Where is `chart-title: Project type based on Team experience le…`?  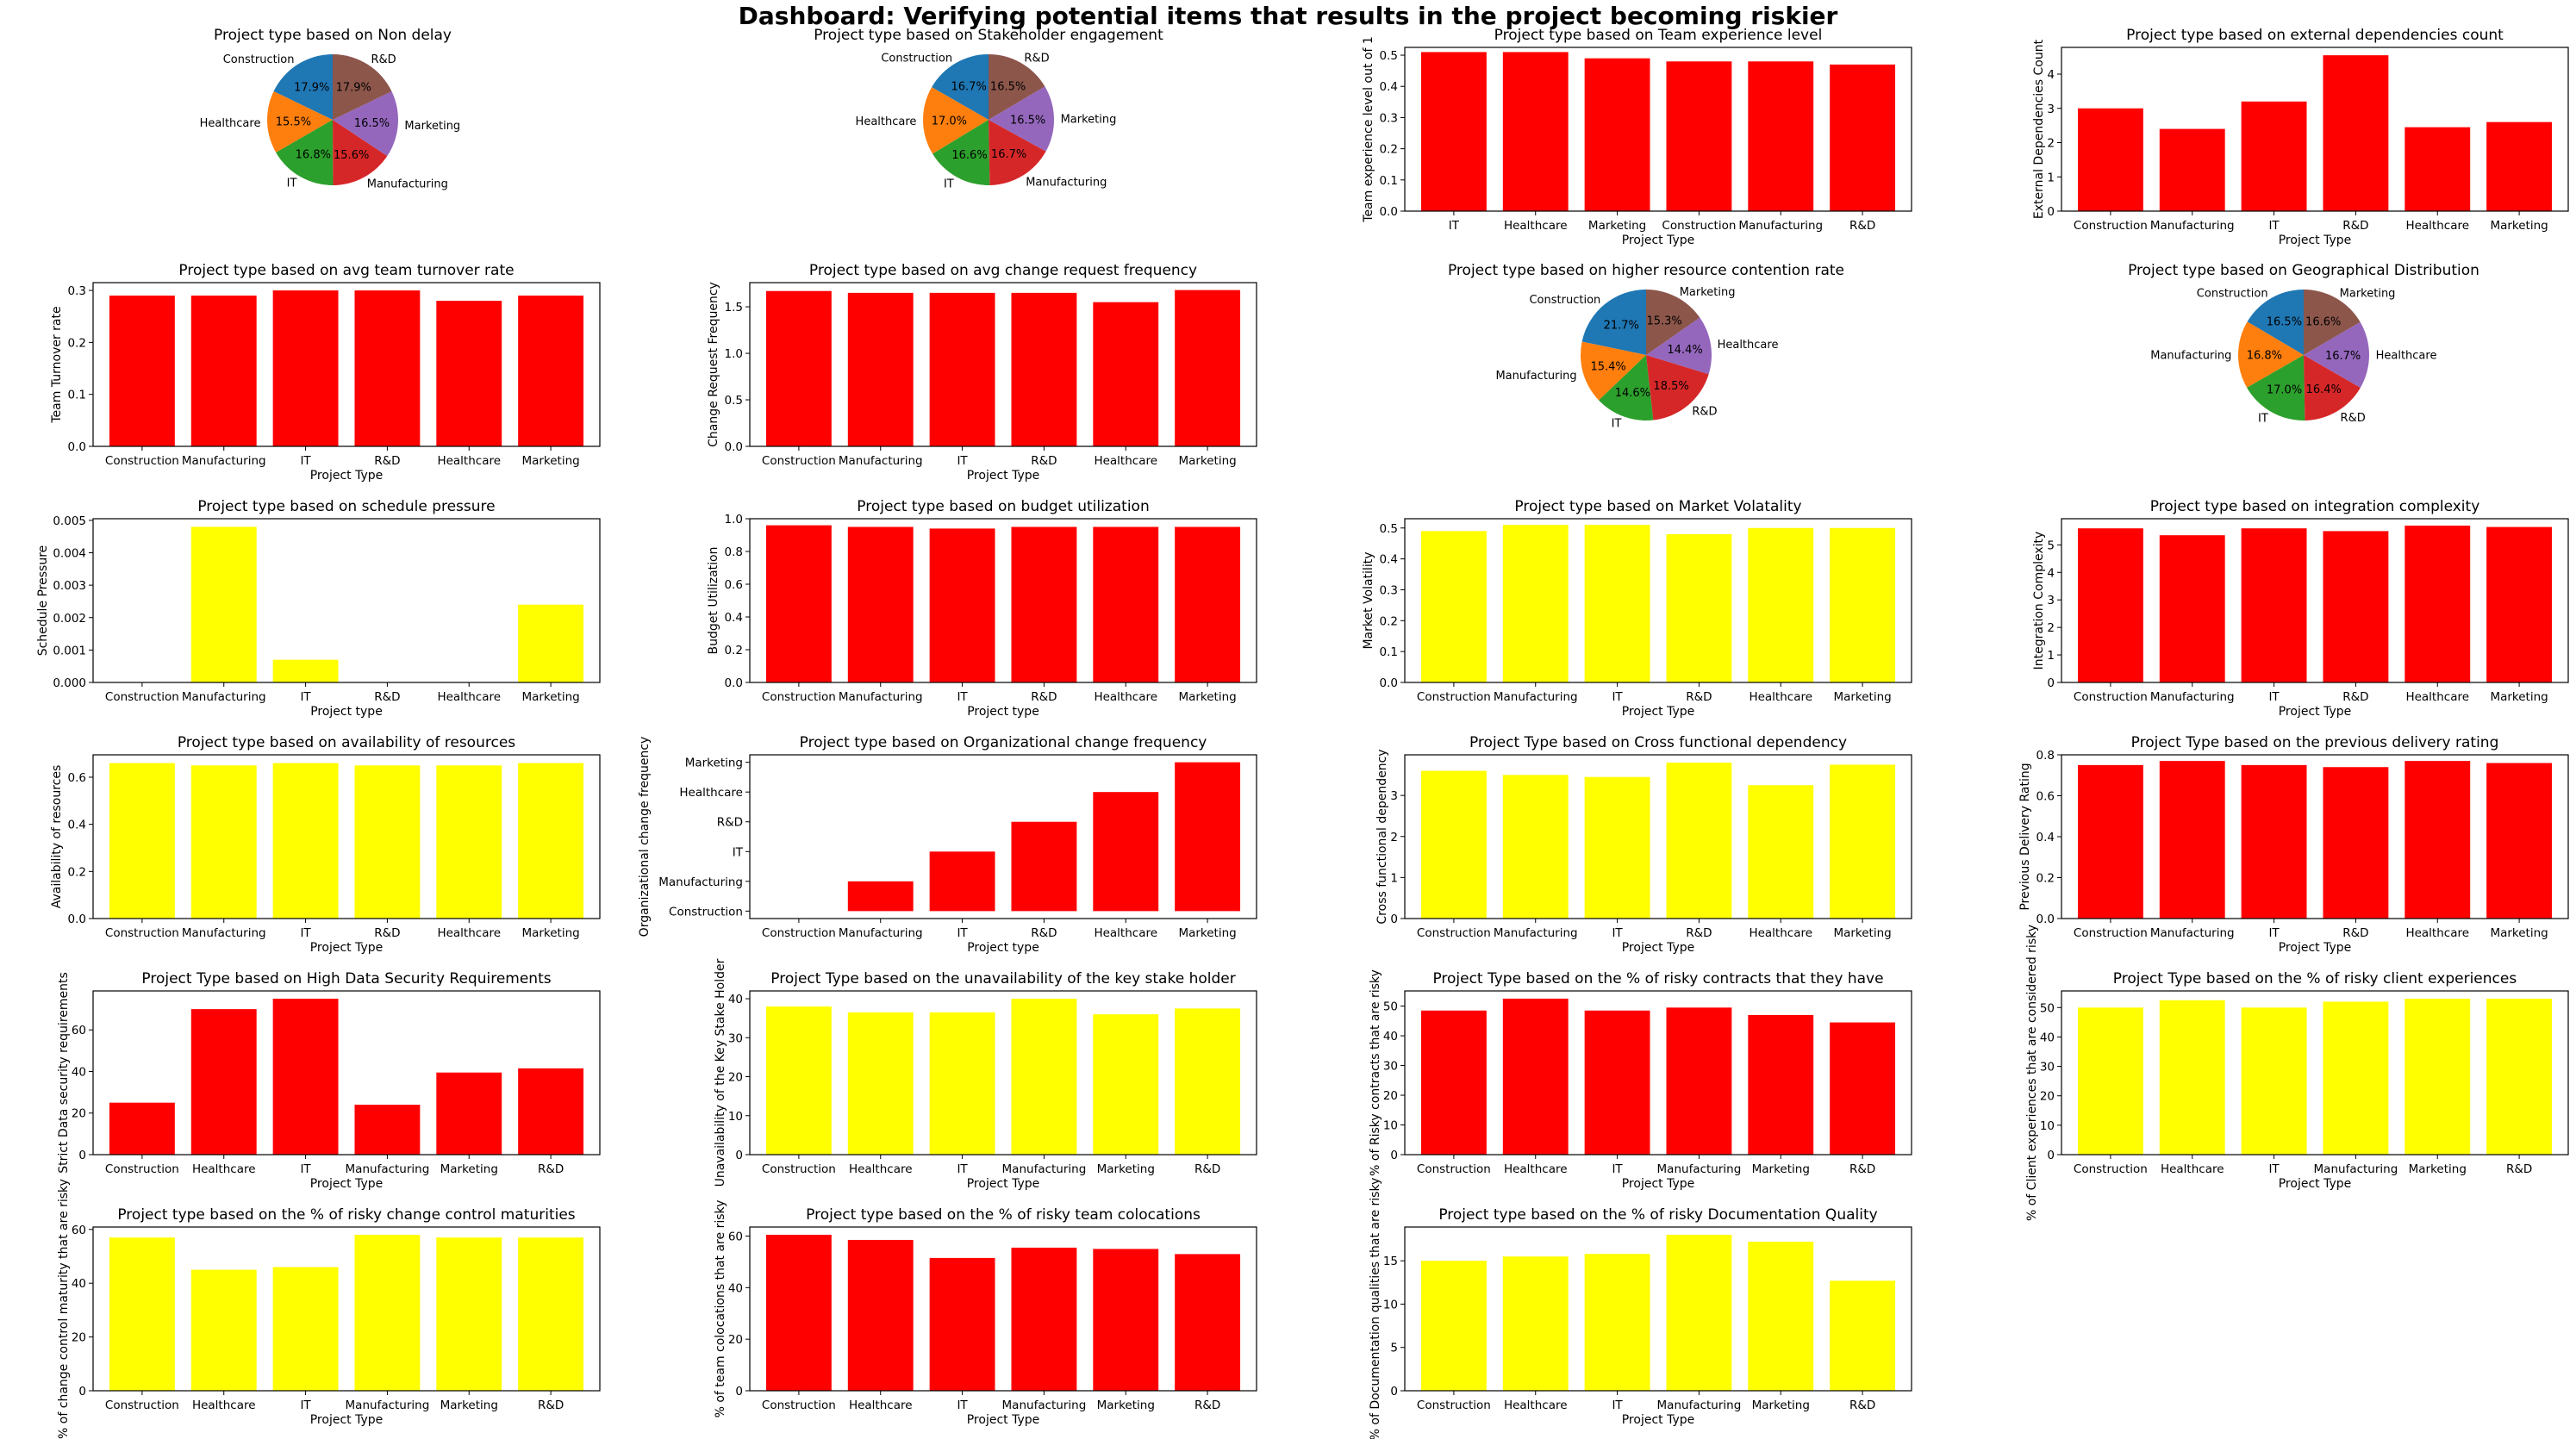
chart-title: Project type based on Team experience le… is located at coordinates (1658, 35).